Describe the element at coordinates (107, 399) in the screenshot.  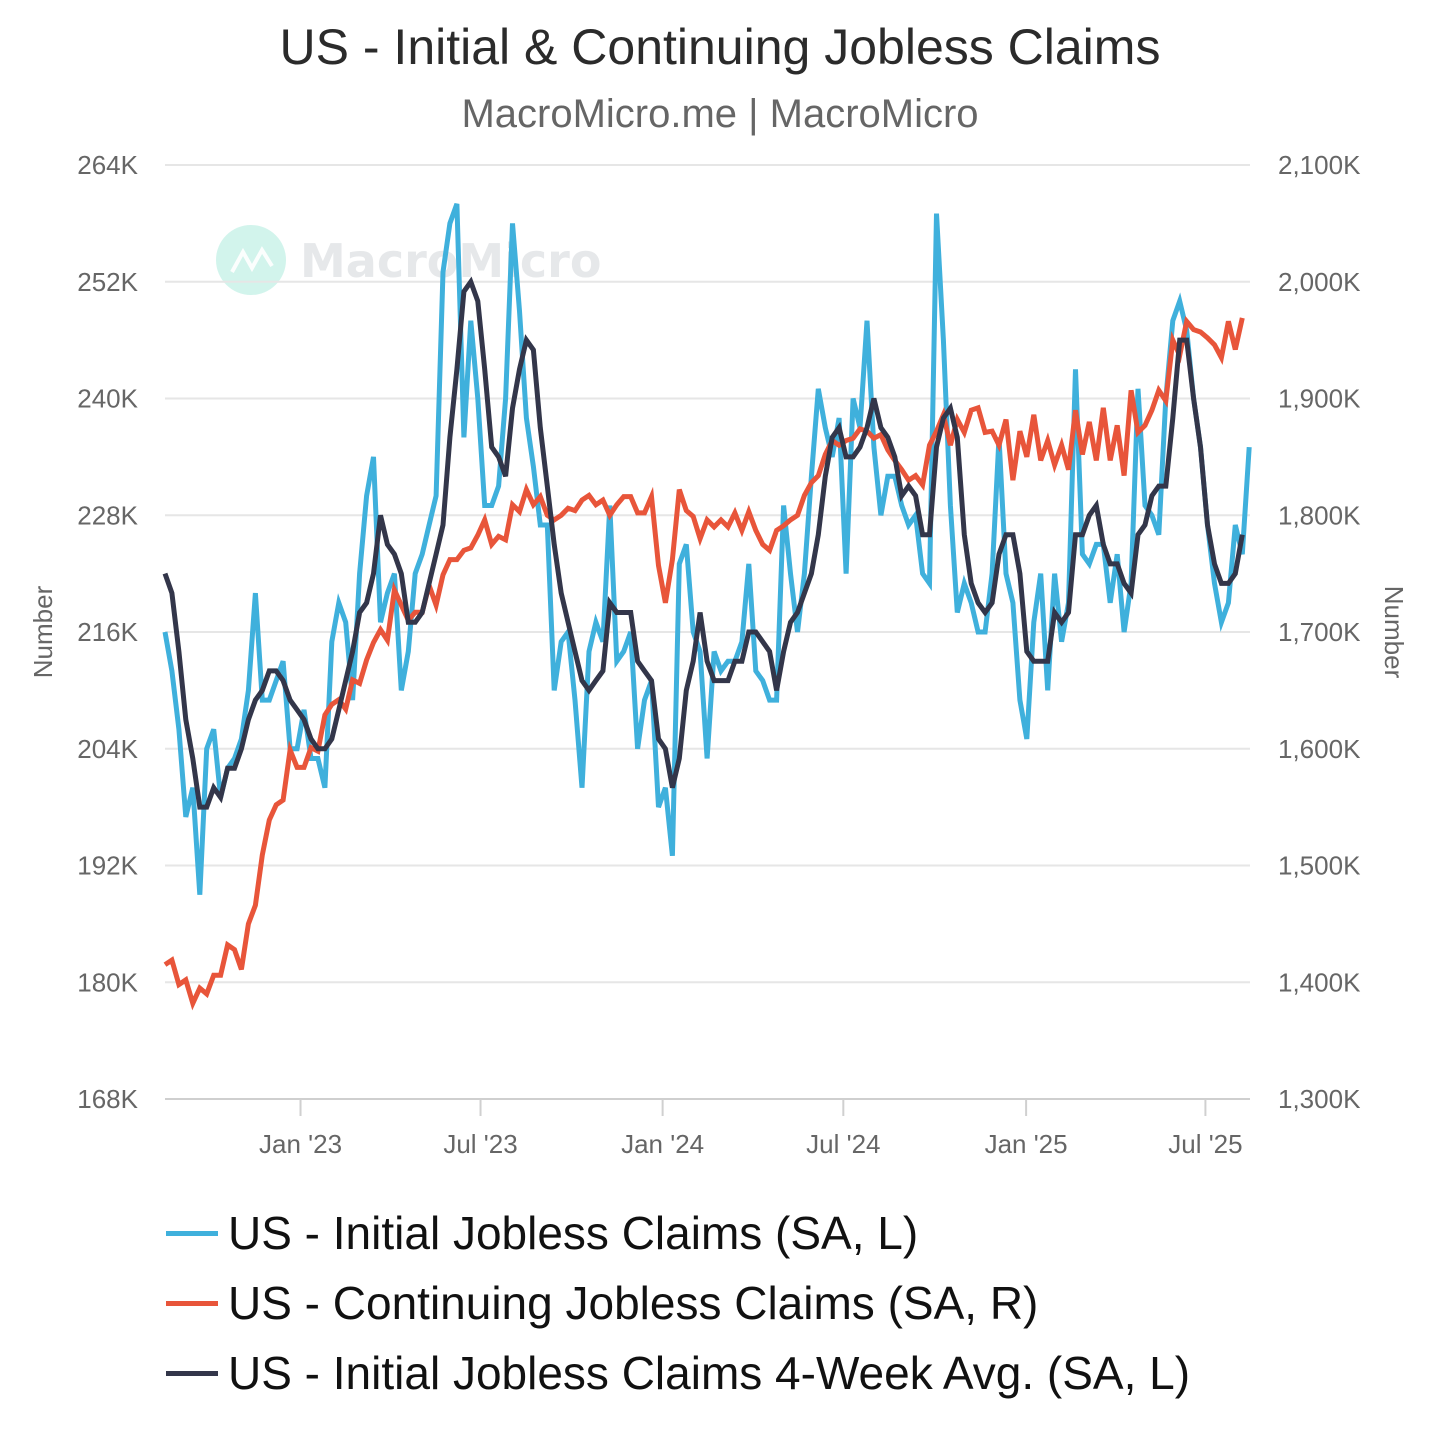
I see `y-left-tick-label: 240K` at that location.